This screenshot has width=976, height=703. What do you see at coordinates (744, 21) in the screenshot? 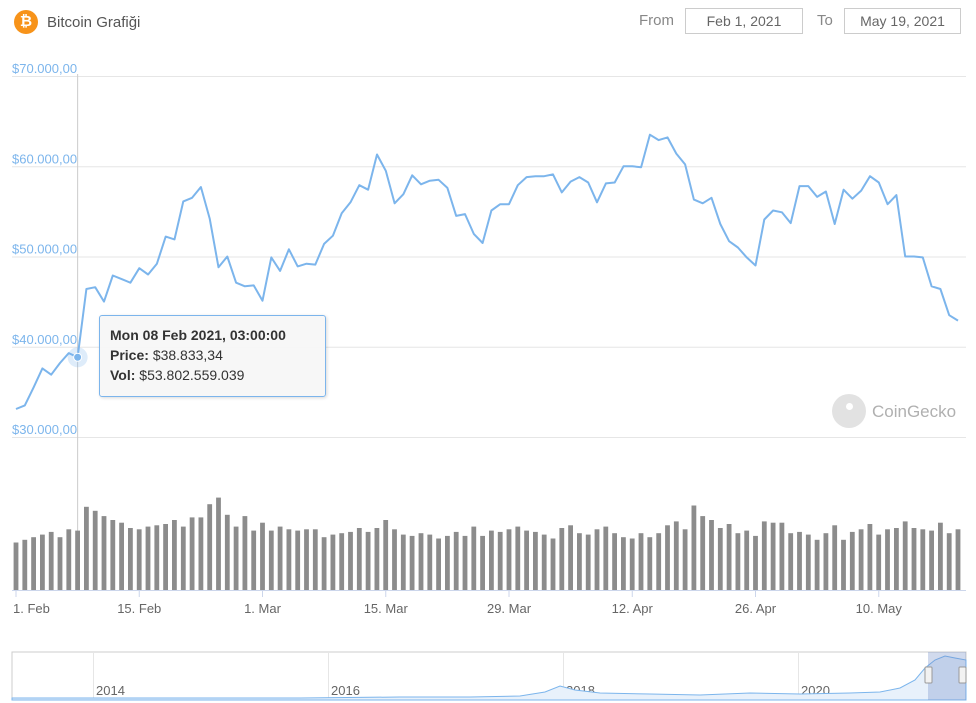
I see `from-date-input` at bounding box center [744, 21].